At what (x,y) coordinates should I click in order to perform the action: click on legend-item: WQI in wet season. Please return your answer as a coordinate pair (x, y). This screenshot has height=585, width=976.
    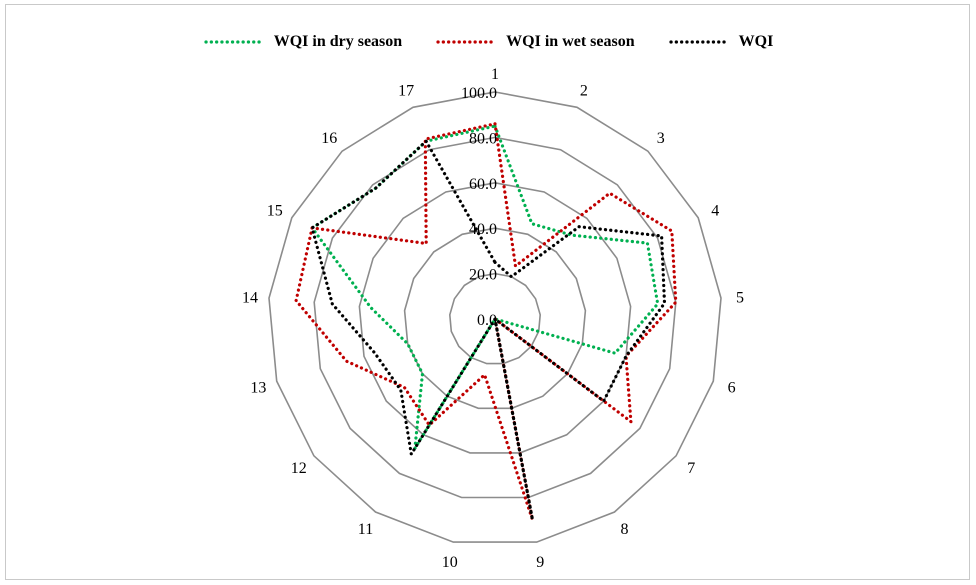
    Looking at the image, I should click on (535, 42).